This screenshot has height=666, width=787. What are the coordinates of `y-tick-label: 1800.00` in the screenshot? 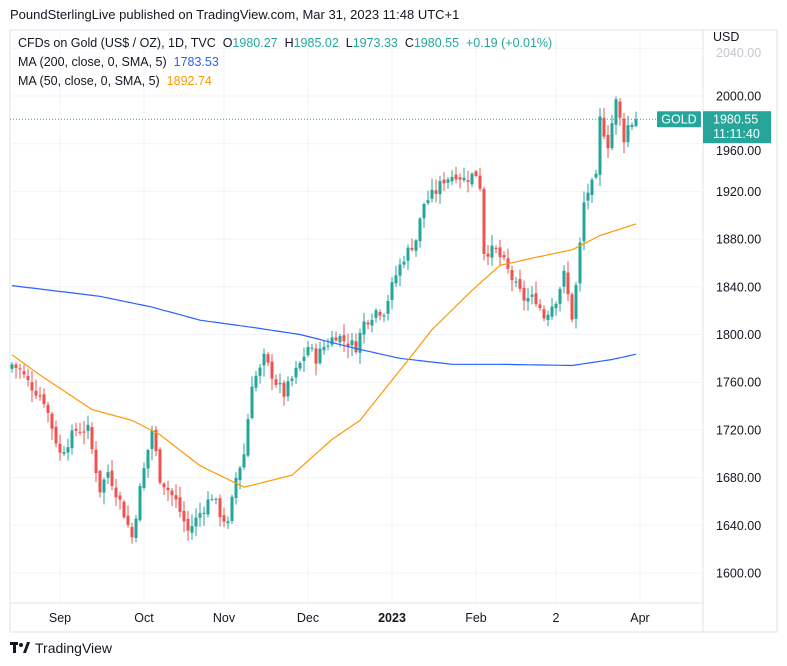 It's located at (738, 335).